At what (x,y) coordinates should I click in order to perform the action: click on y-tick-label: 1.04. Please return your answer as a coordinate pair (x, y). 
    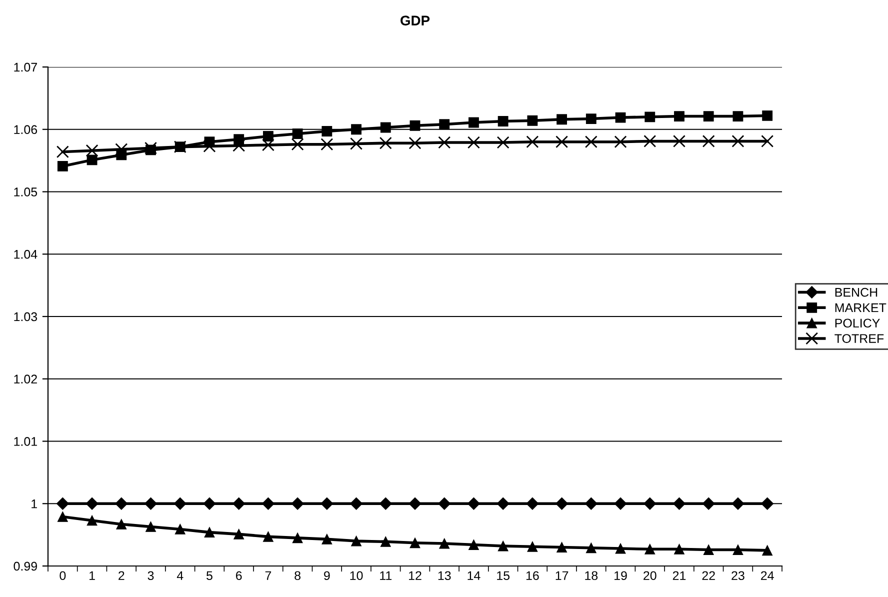
    Looking at the image, I should click on (26, 254).